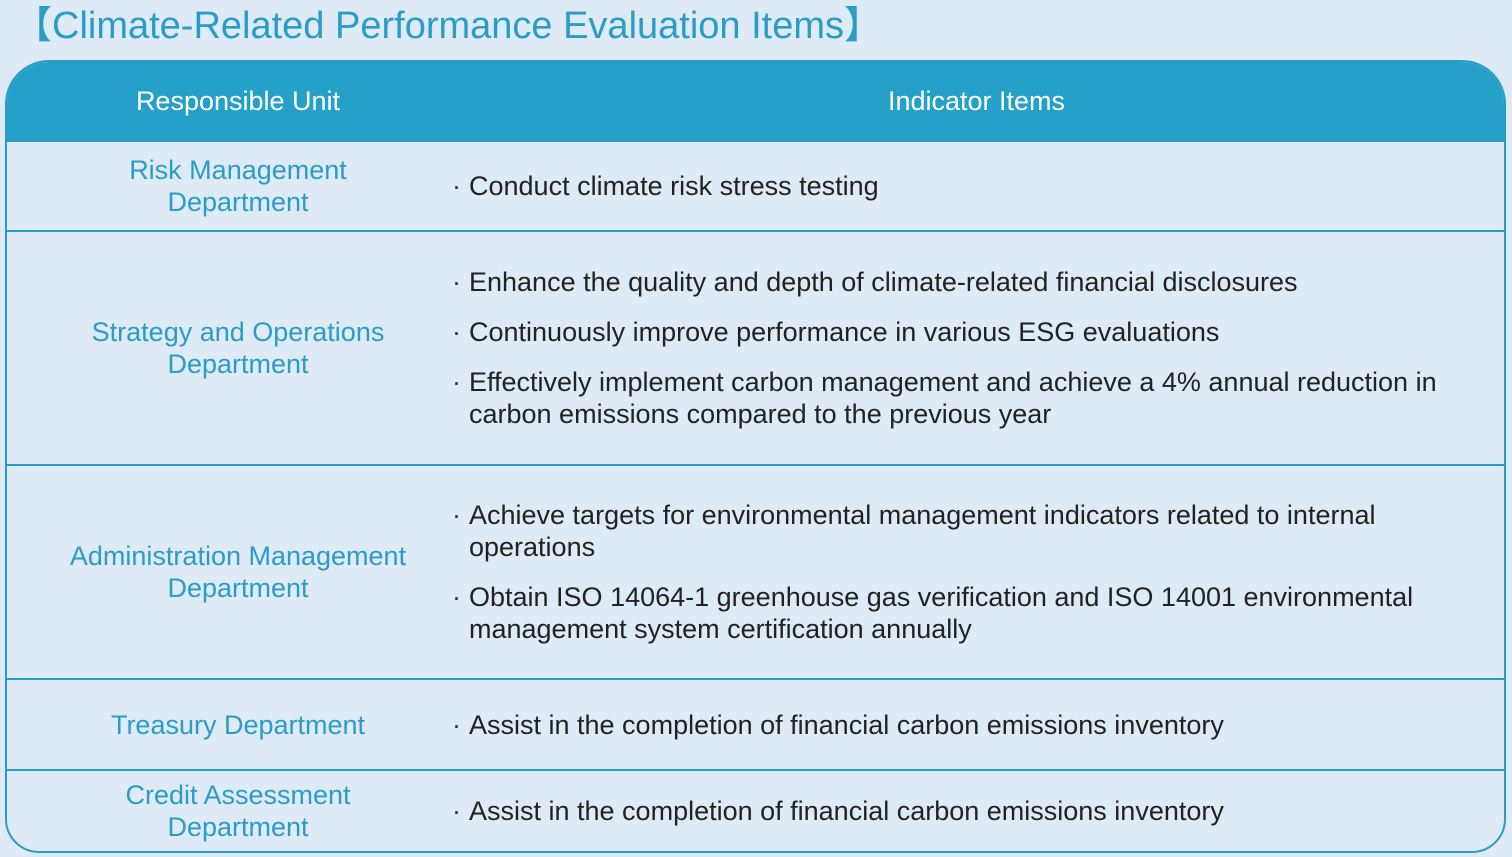 Image resolution: width=1512 pixels, height=857 pixels. What do you see at coordinates (238, 100) in the screenshot?
I see `column-header-responsible-unit: Responsible Unit` at bounding box center [238, 100].